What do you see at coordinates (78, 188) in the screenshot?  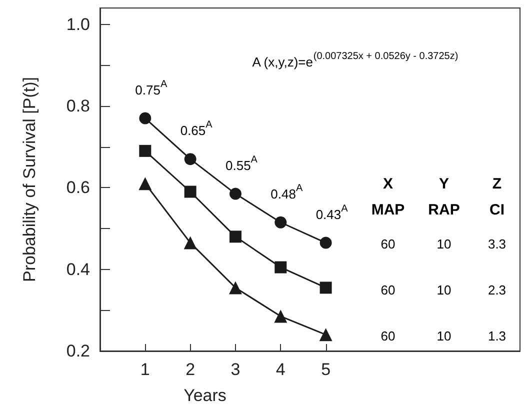 I see `y-tick-label: 0.6` at bounding box center [78, 188].